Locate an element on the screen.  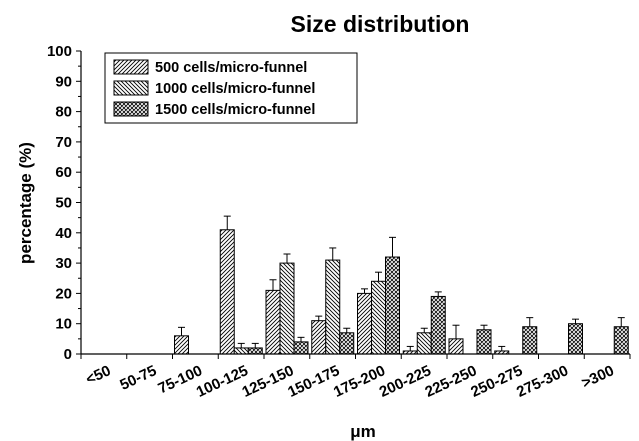
y-tick-label-100: 100 is located at coordinates (59, 51).